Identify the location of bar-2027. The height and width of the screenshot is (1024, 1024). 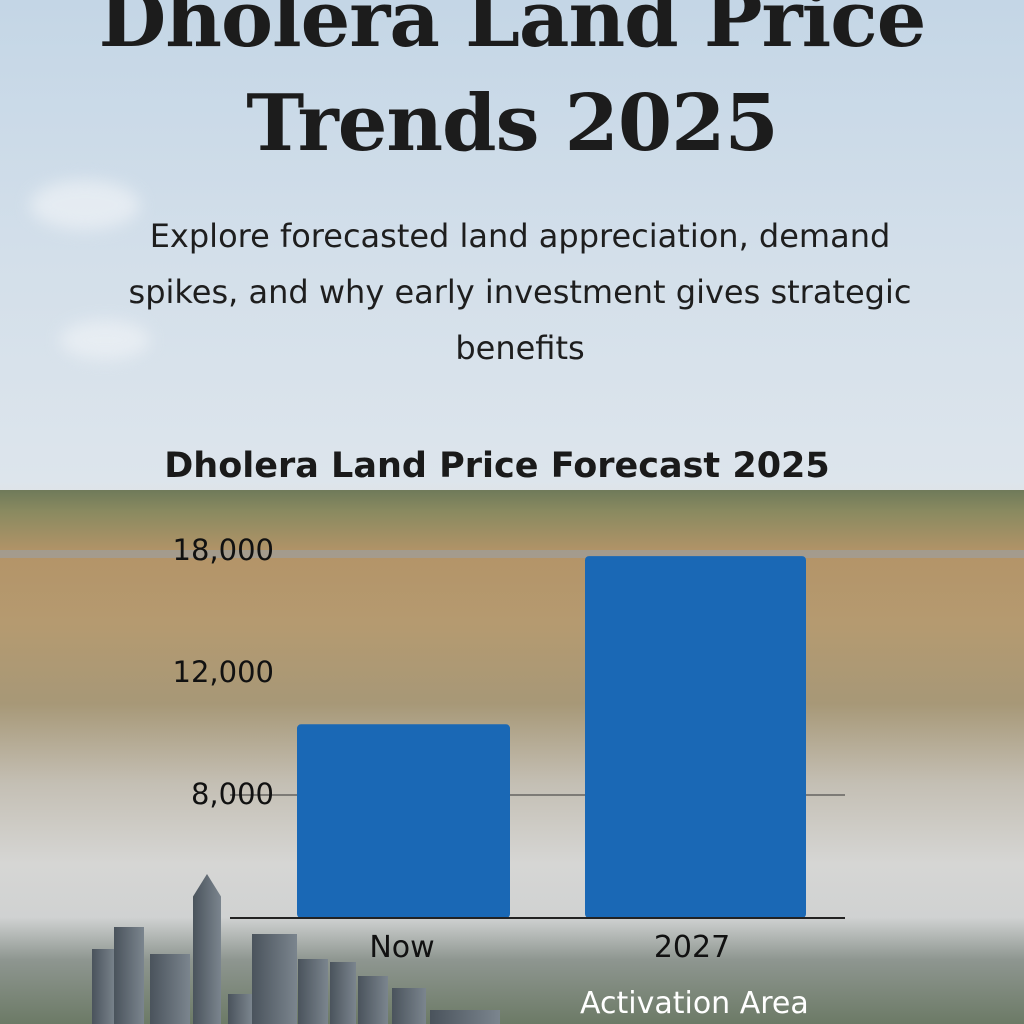
(695, 737).